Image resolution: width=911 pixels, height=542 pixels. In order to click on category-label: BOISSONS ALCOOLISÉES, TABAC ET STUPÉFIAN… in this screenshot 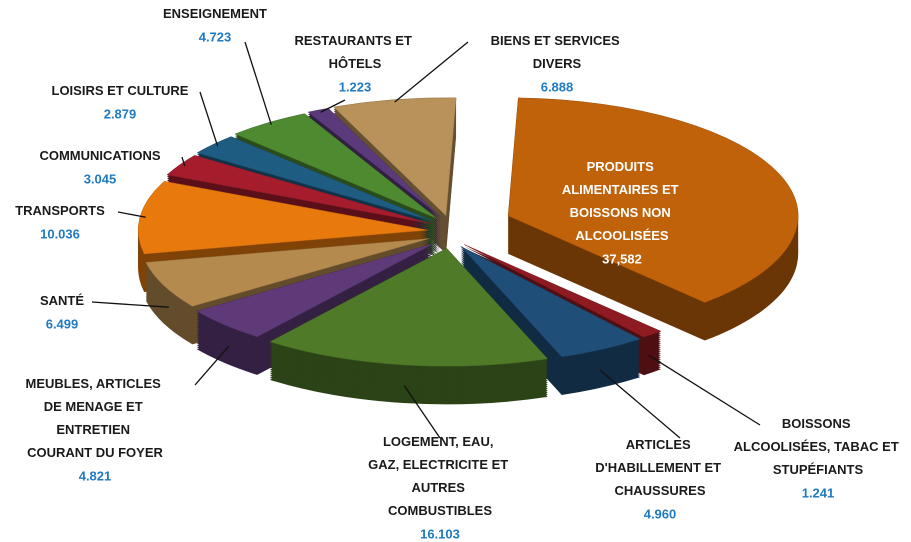, I will do `click(818, 446)`.